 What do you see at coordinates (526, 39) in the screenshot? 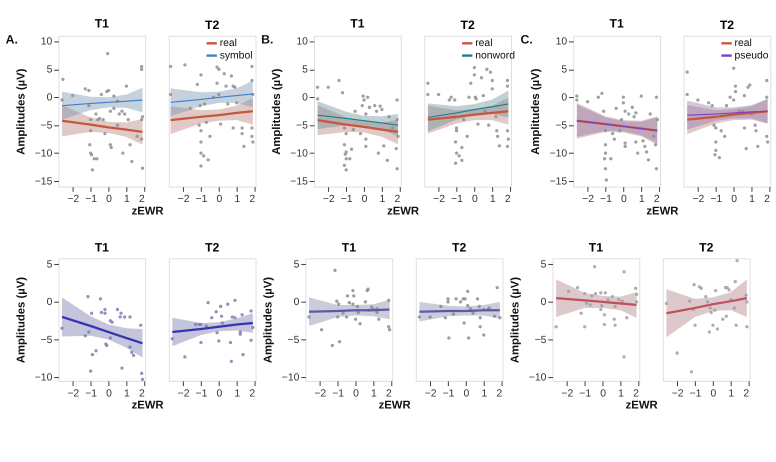
I see `text: C.` at bounding box center [526, 39].